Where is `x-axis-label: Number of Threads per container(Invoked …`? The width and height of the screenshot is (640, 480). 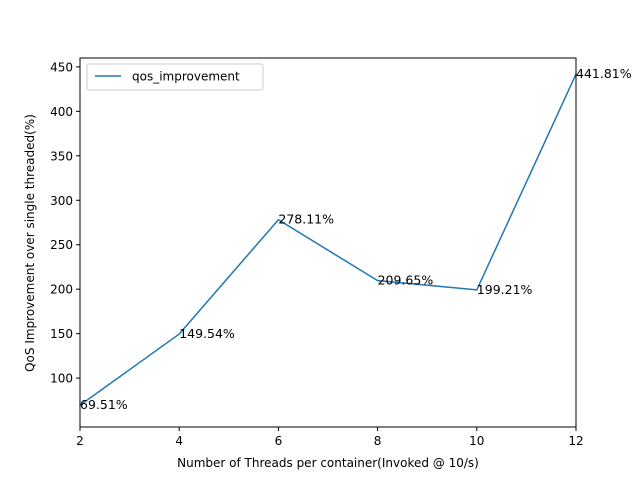 x-axis-label: Number of Threads per container(Invoked … is located at coordinates (328, 463).